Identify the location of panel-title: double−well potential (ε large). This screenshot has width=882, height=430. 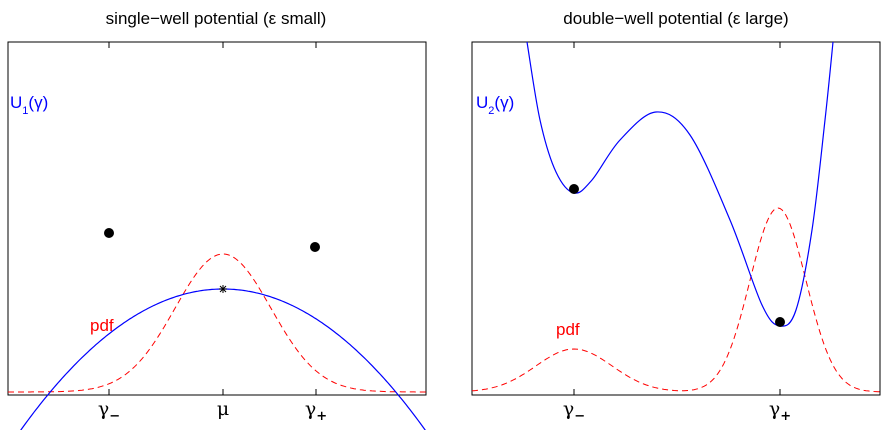
(675, 18).